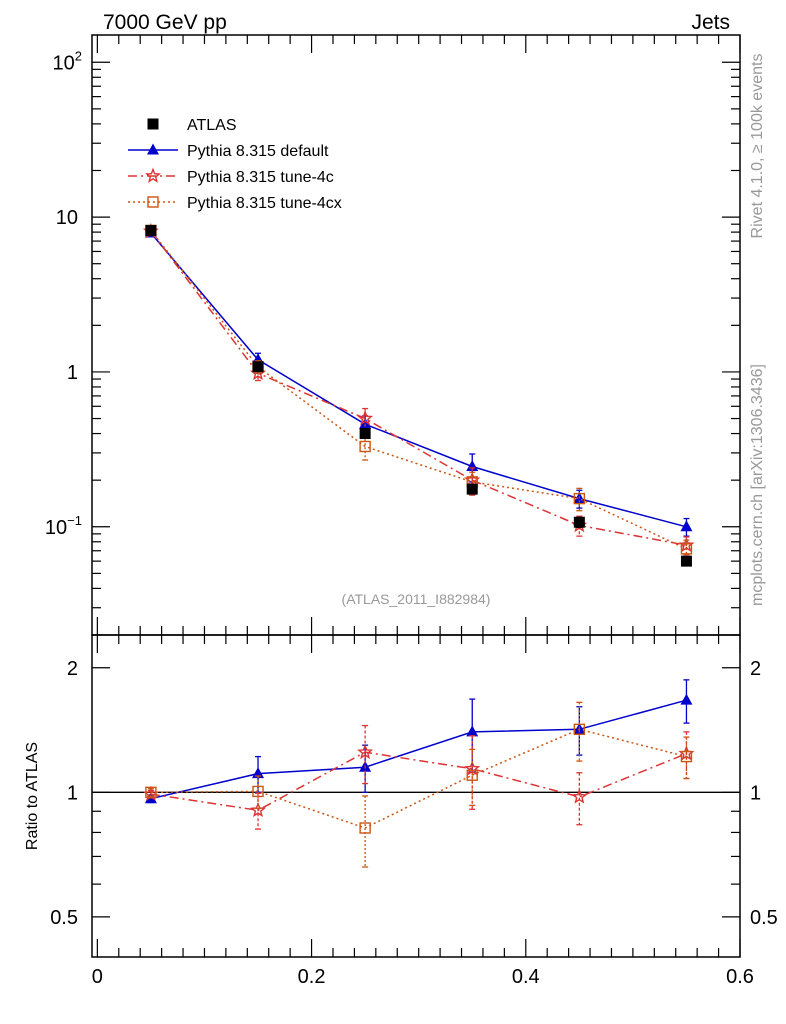 This screenshot has width=786, height=1024. What do you see at coordinates (260, 177) in the screenshot?
I see `legend-label-tune-4c: Pythia 8.315 tune-4c` at bounding box center [260, 177].